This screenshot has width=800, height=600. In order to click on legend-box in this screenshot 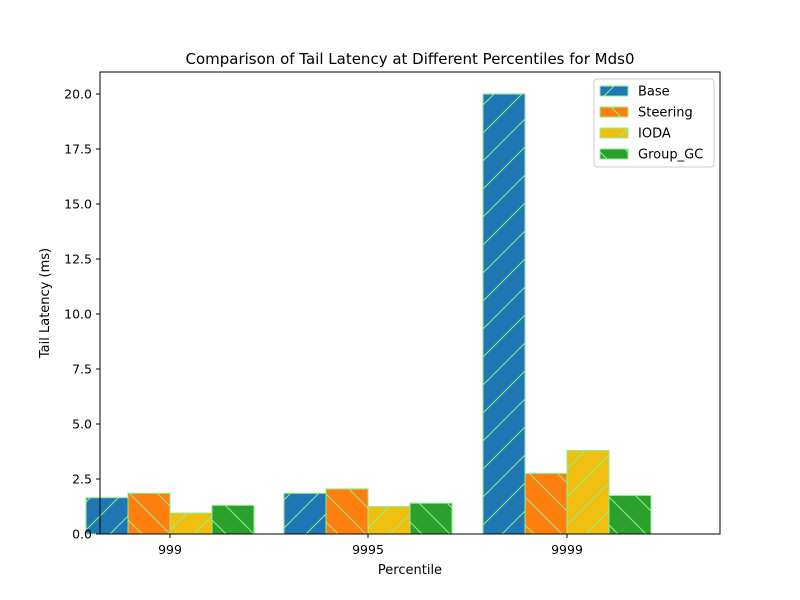, I will do `click(654, 123)`.